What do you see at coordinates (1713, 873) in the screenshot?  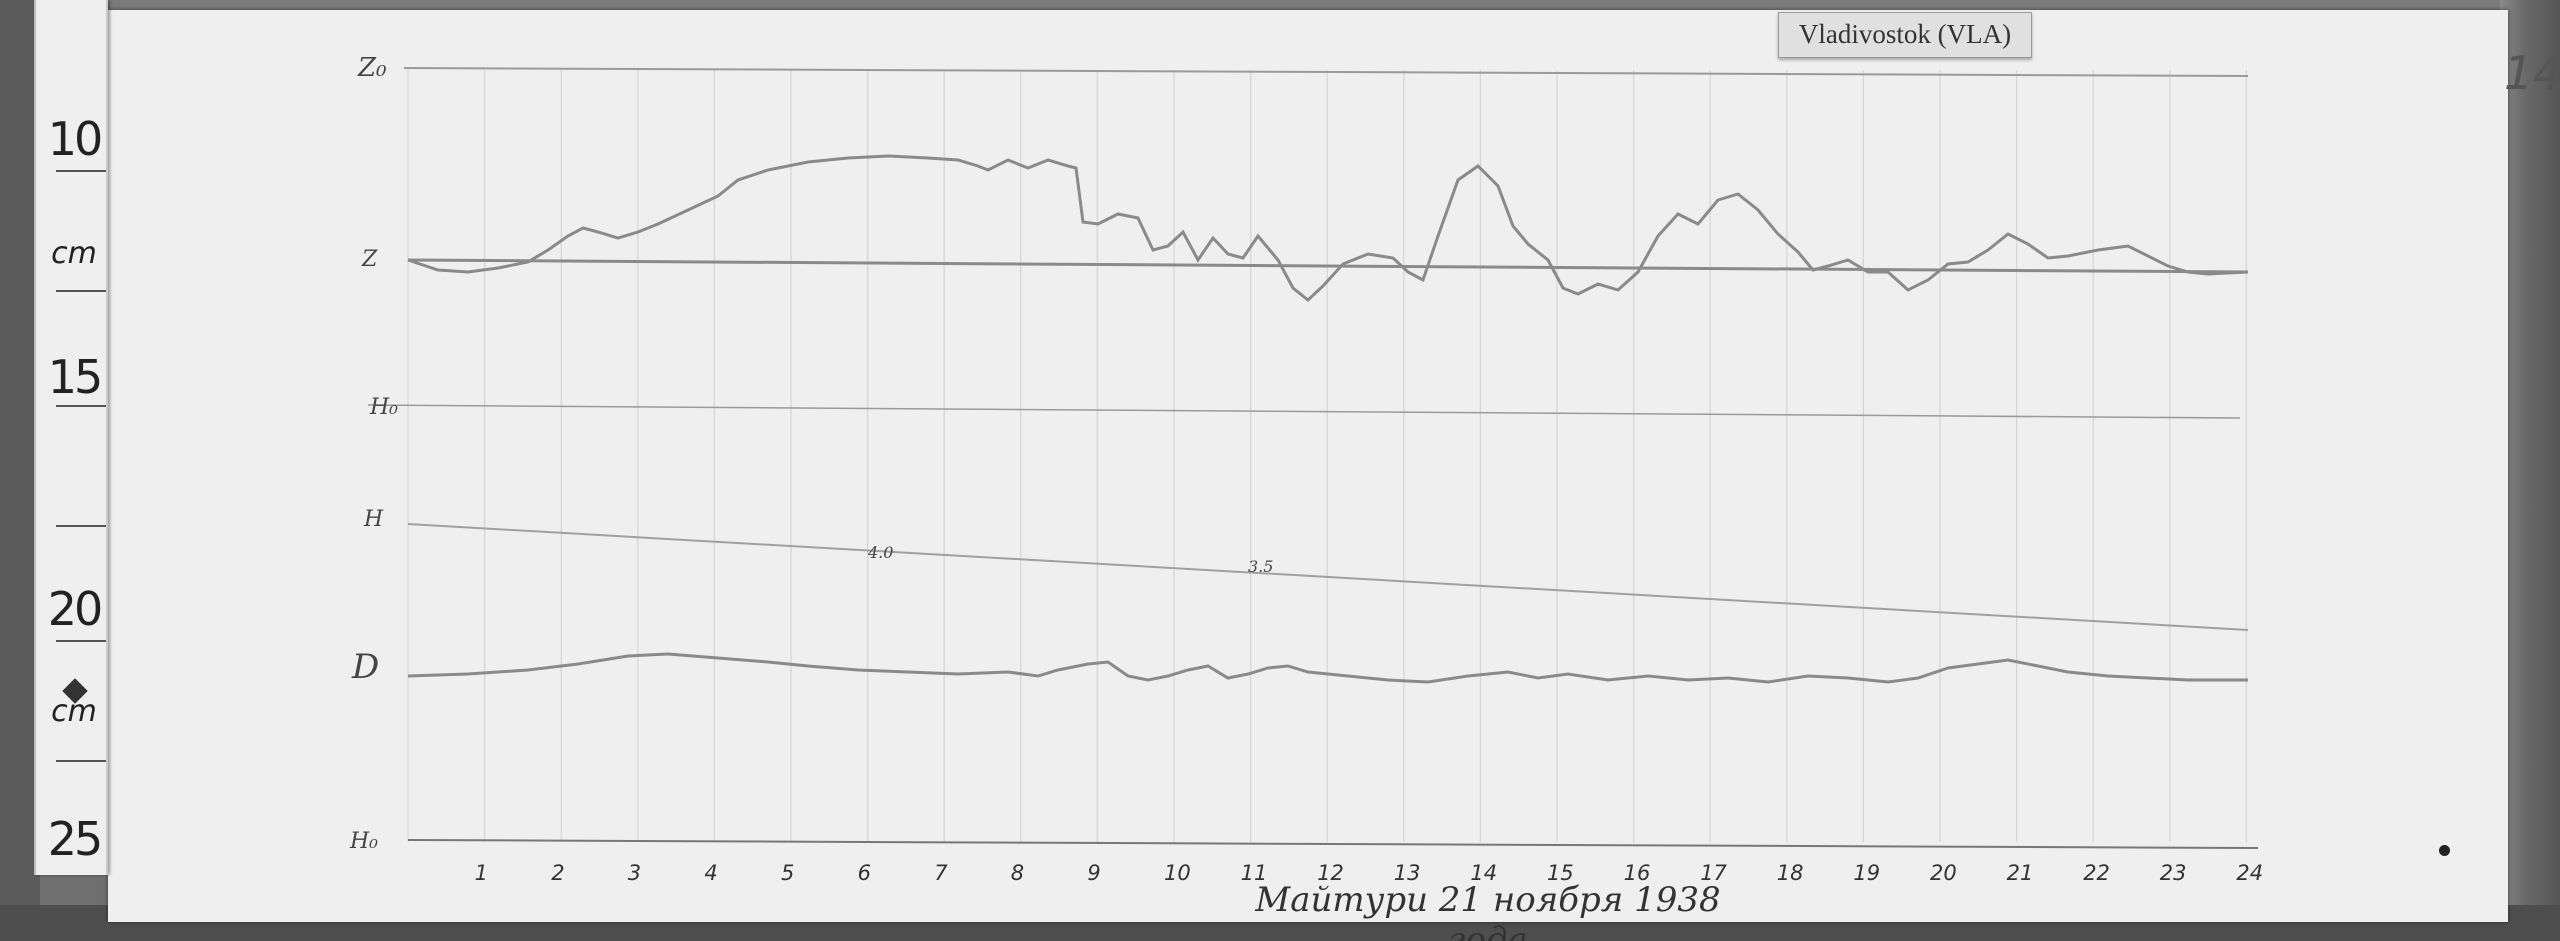 I see `hour-label: 17` at bounding box center [1713, 873].